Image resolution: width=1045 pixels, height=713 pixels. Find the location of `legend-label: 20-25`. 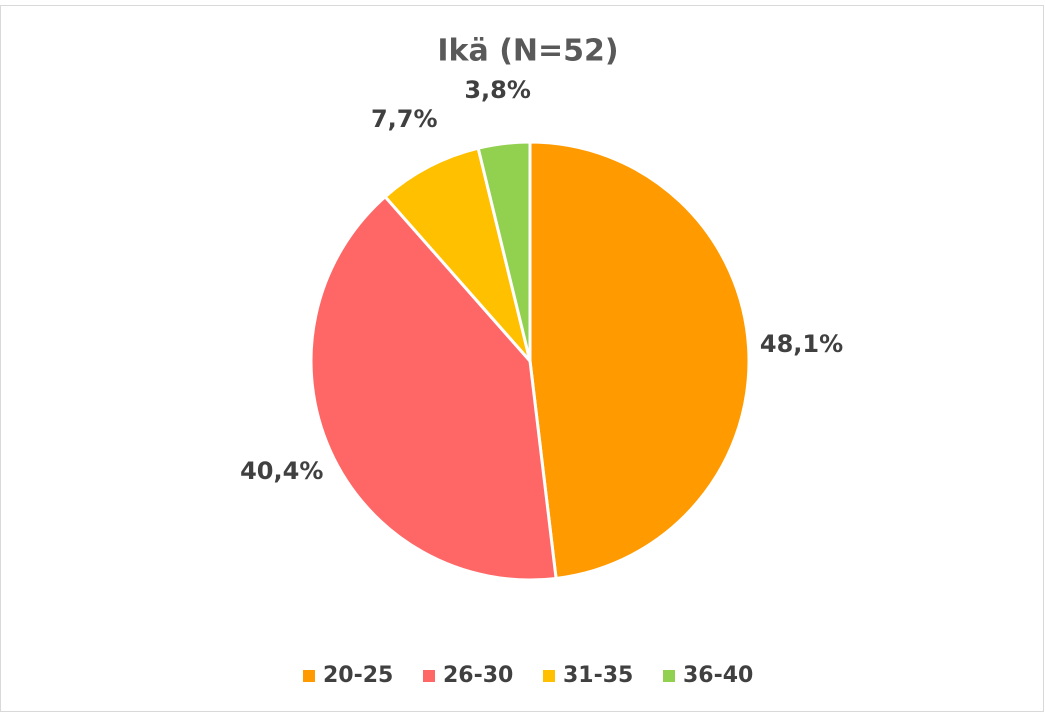

legend-label: 20-25 is located at coordinates (358, 675).